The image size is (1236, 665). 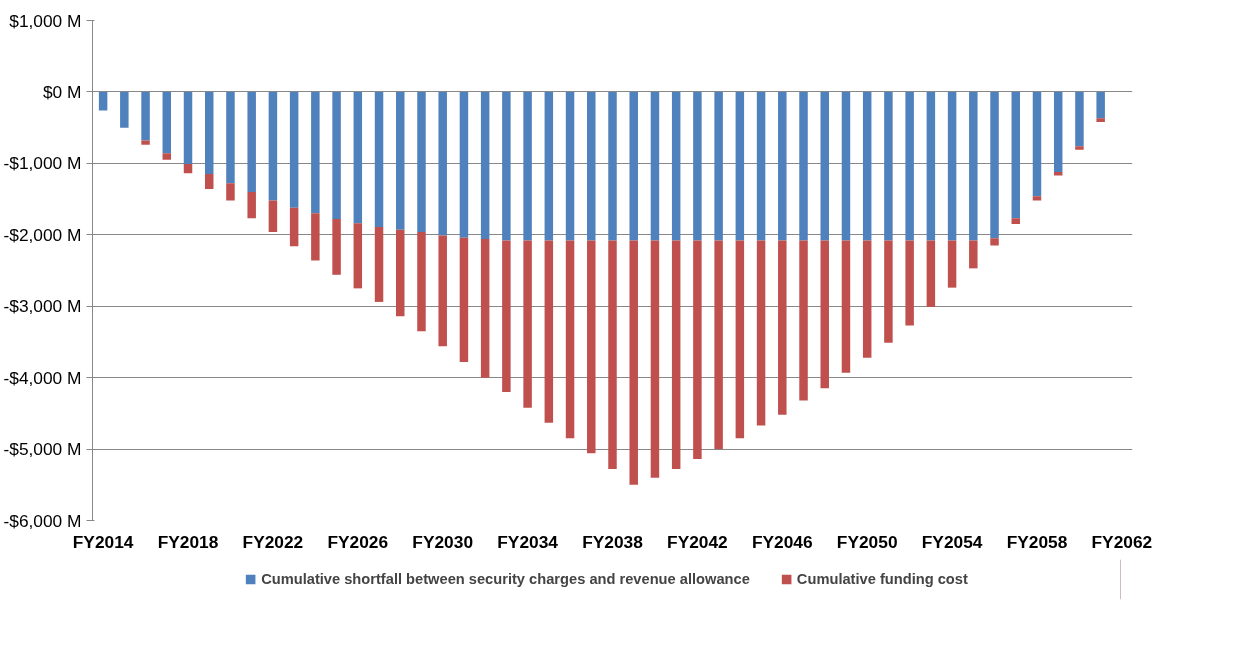 I want to click on legend-label: Cumulative funding cost, so click(x=882, y=579).